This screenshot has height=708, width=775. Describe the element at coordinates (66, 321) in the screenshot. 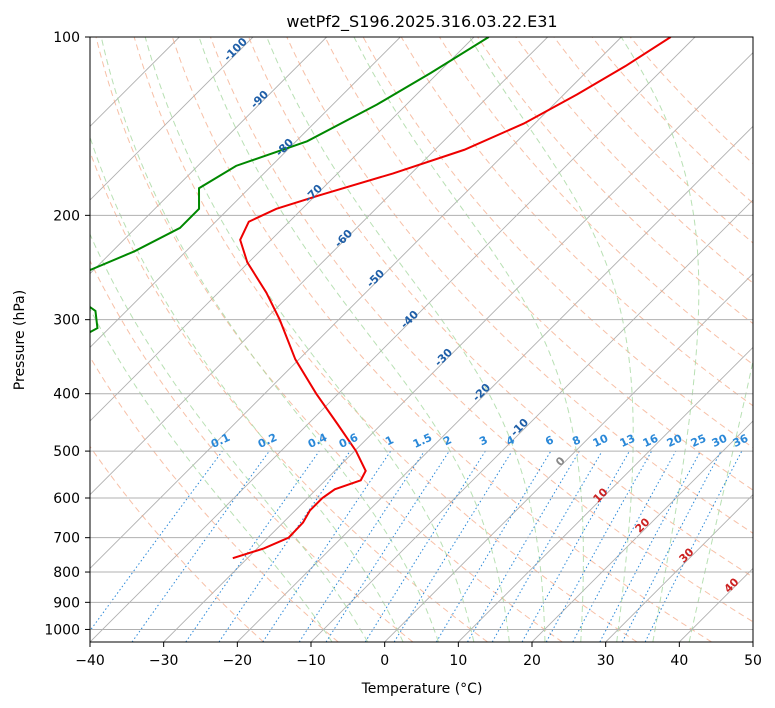

I see `y-tick-label: 300` at that location.